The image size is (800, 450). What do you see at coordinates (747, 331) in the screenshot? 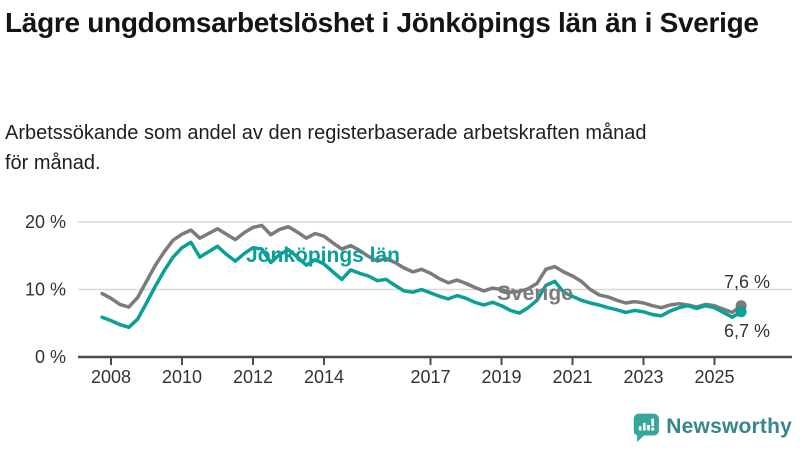
I see `series-end-value-label: 6,7 %` at bounding box center [747, 331].